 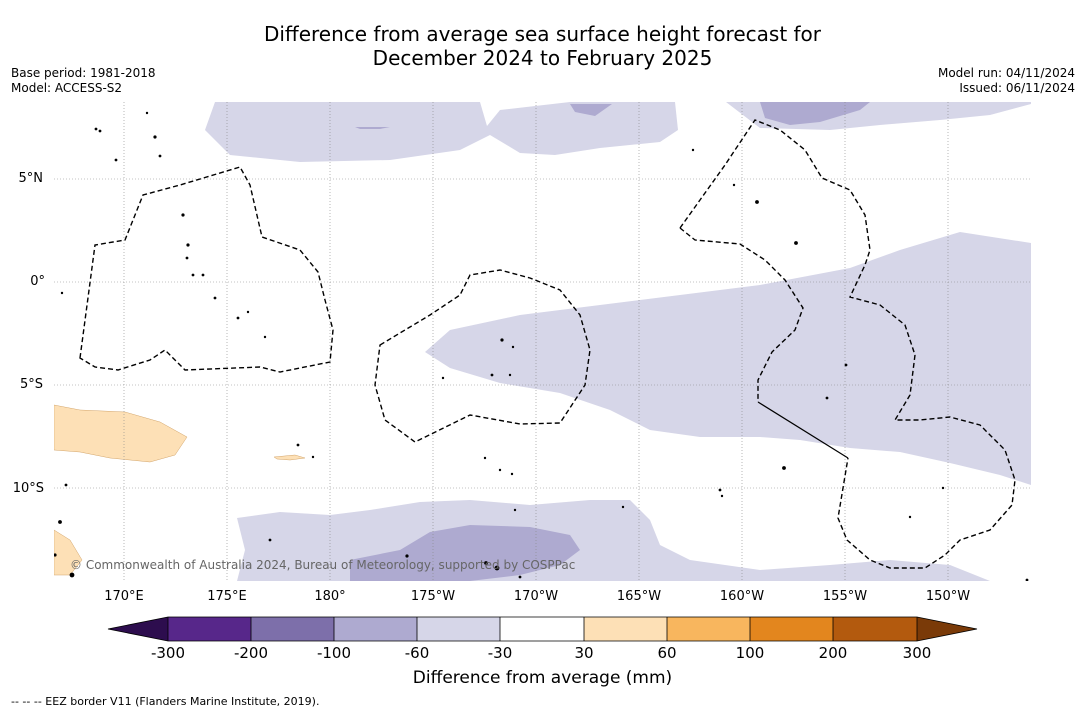 I want to click on colorbar-tick: -200, so click(x=251, y=653).